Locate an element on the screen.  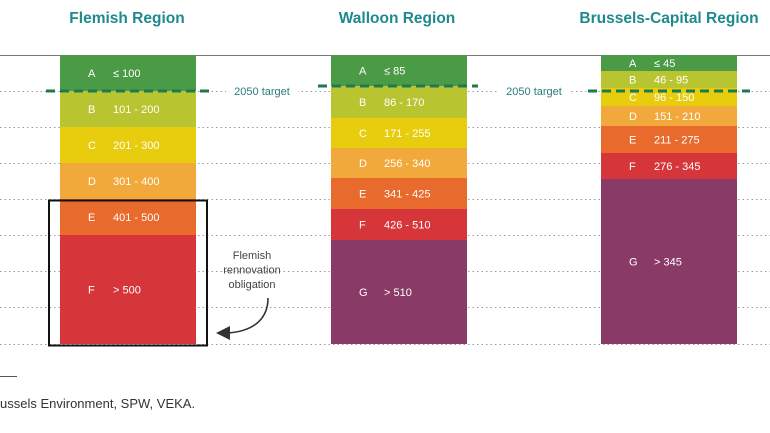
walloon-band-a-label: A is located at coordinates (363, 72).